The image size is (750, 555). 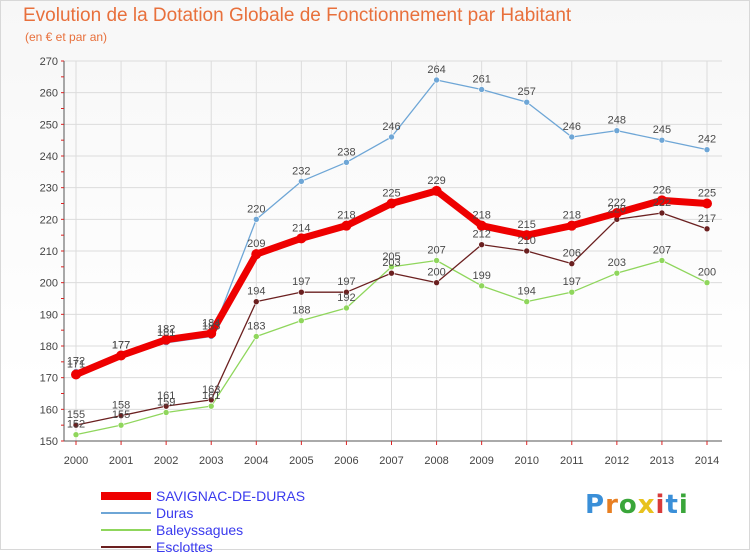 What do you see at coordinates (436, 461) in the screenshot?
I see `x-tick-label: 2008` at bounding box center [436, 461].